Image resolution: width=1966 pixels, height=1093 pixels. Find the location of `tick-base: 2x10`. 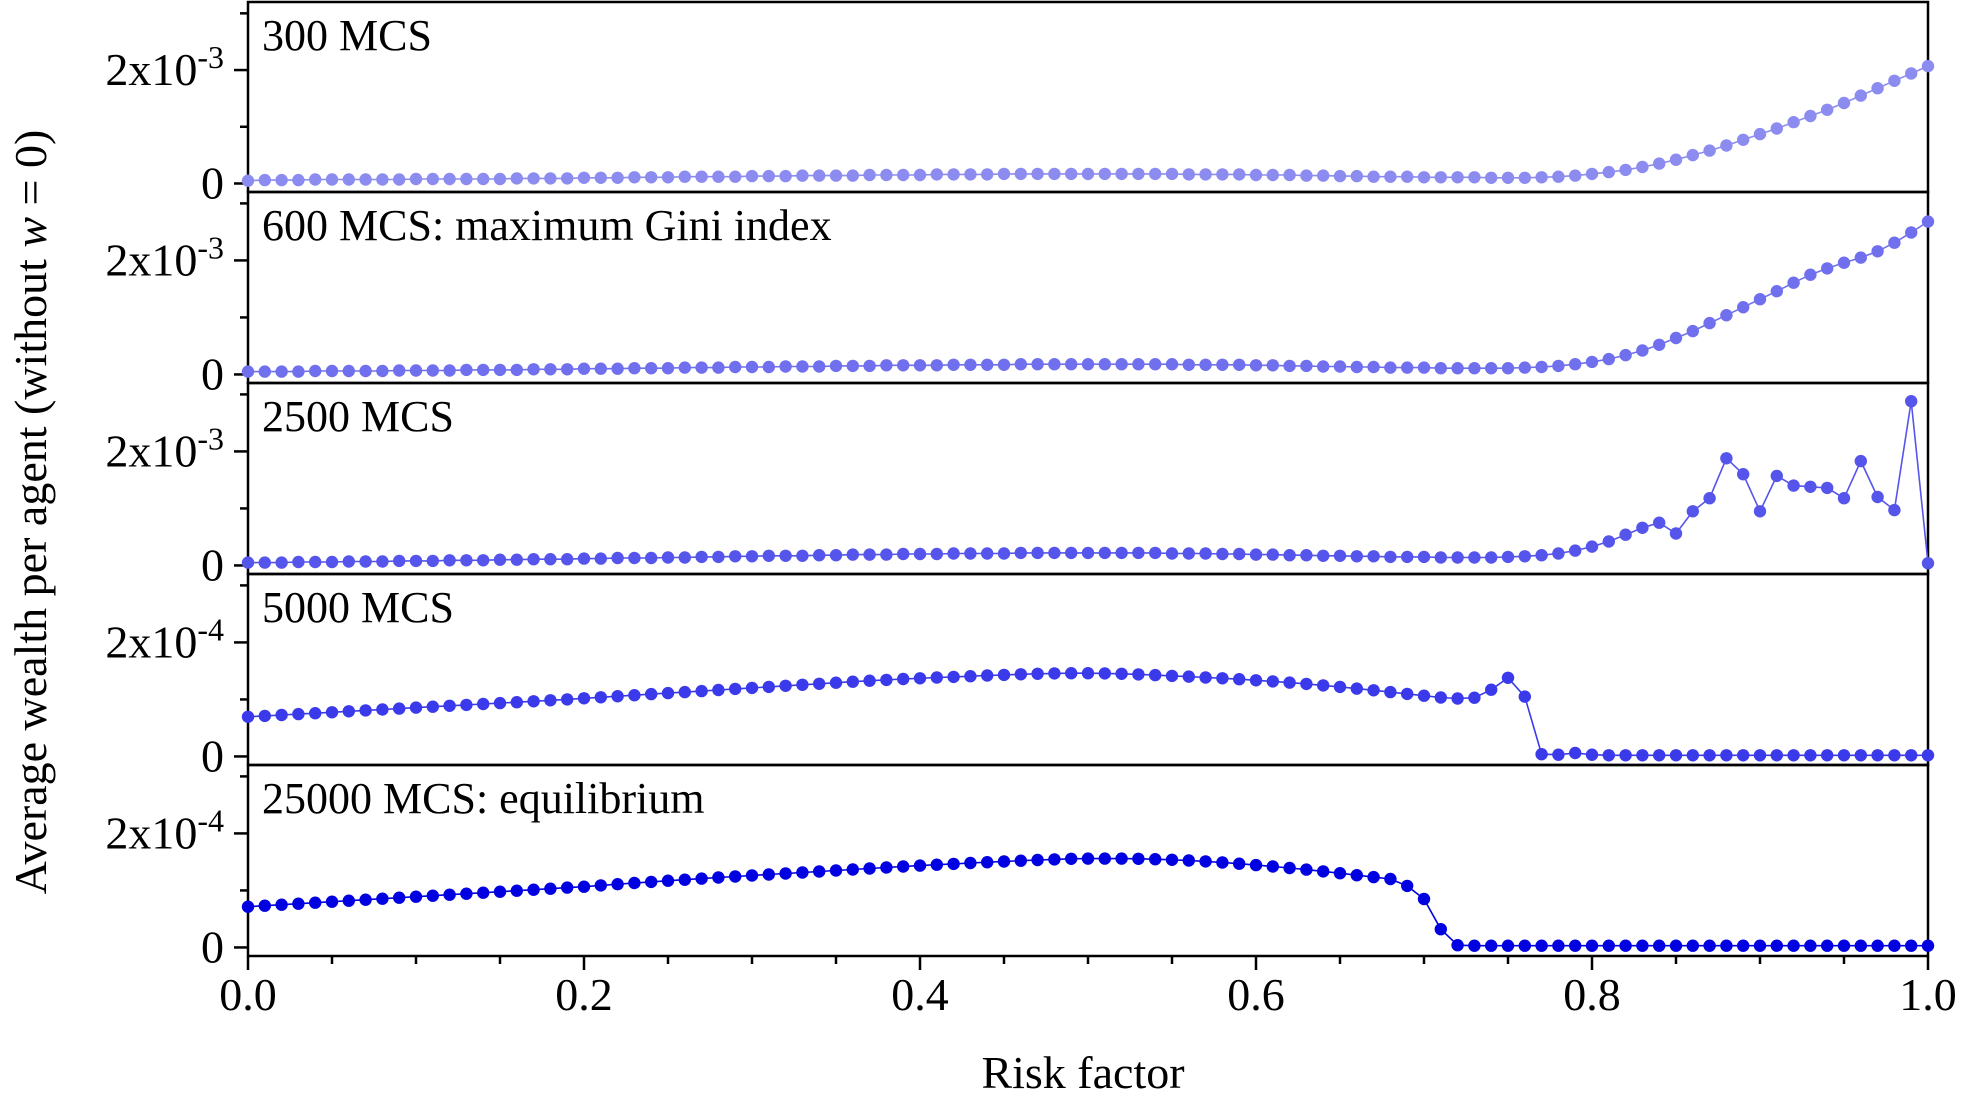

tick-base: 2x10 is located at coordinates (151, 641).